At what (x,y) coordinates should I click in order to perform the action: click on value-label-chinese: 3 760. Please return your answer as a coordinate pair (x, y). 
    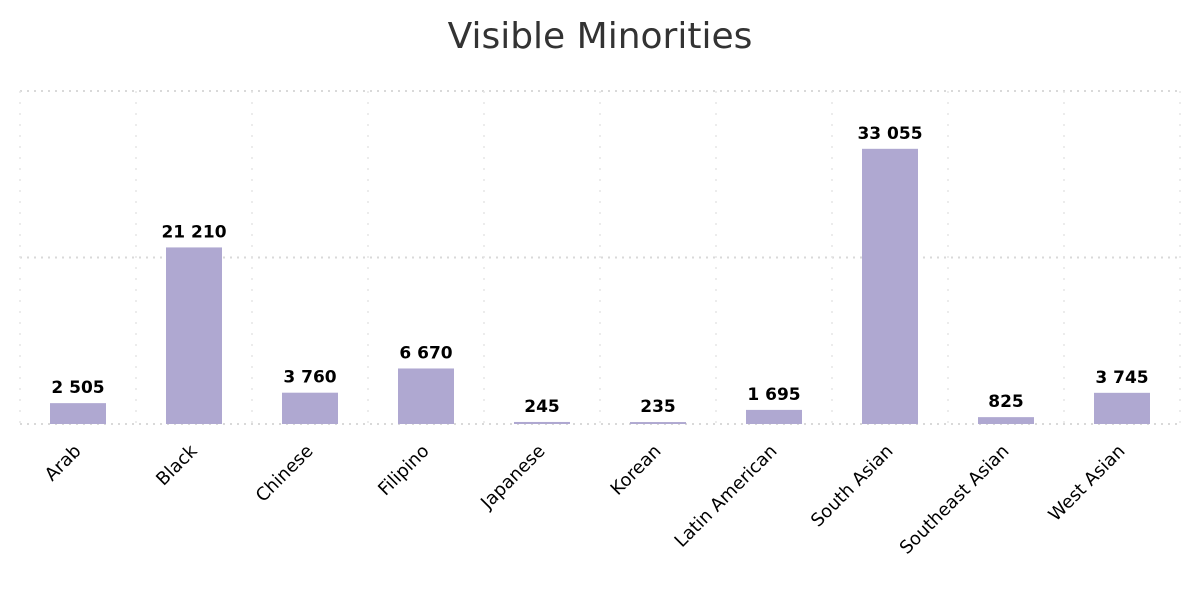
    Looking at the image, I should click on (309, 378).